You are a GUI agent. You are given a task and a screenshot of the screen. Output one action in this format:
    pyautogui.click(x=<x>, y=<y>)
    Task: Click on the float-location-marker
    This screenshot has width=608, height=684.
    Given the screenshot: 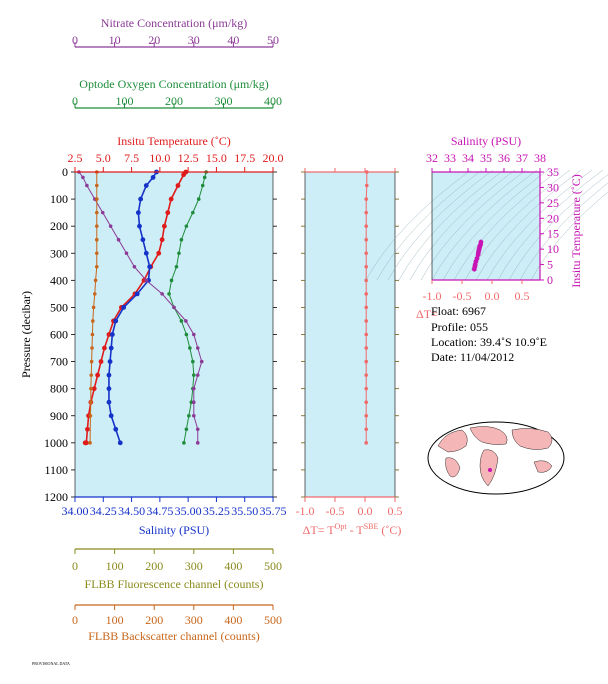 What is the action you would take?
    pyautogui.click(x=490, y=470)
    